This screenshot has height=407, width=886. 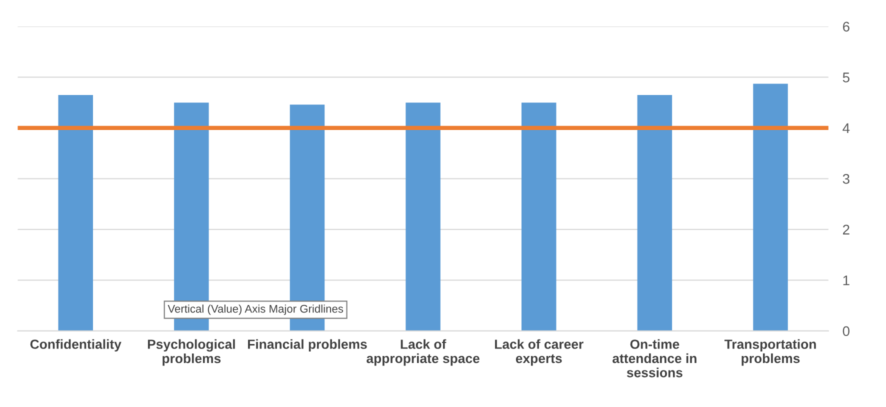 What do you see at coordinates (539, 352) in the screenshot?
I see `x-tick-label: Lack of career experts` at bounding box center [539, 352].